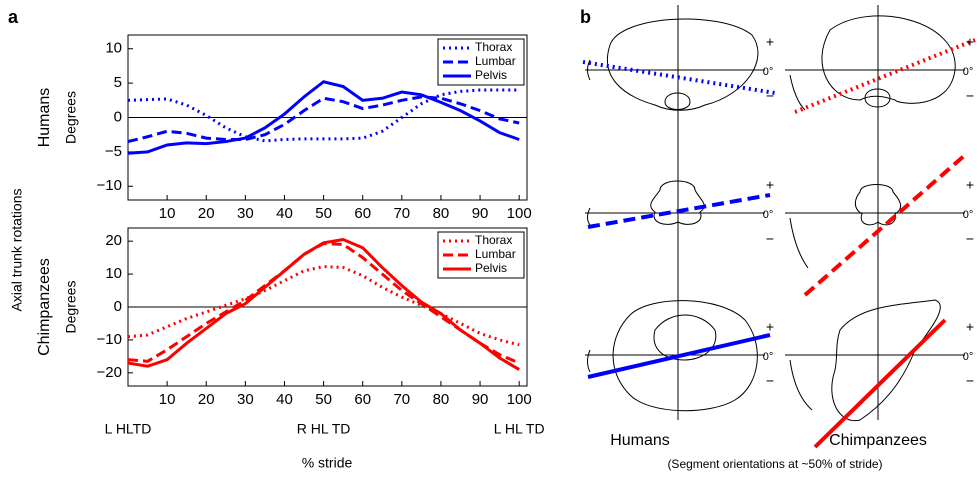 Image resolution: width=979 pixels, height=479 pixels. I want to click on panel-label: a, so click(13, 17).